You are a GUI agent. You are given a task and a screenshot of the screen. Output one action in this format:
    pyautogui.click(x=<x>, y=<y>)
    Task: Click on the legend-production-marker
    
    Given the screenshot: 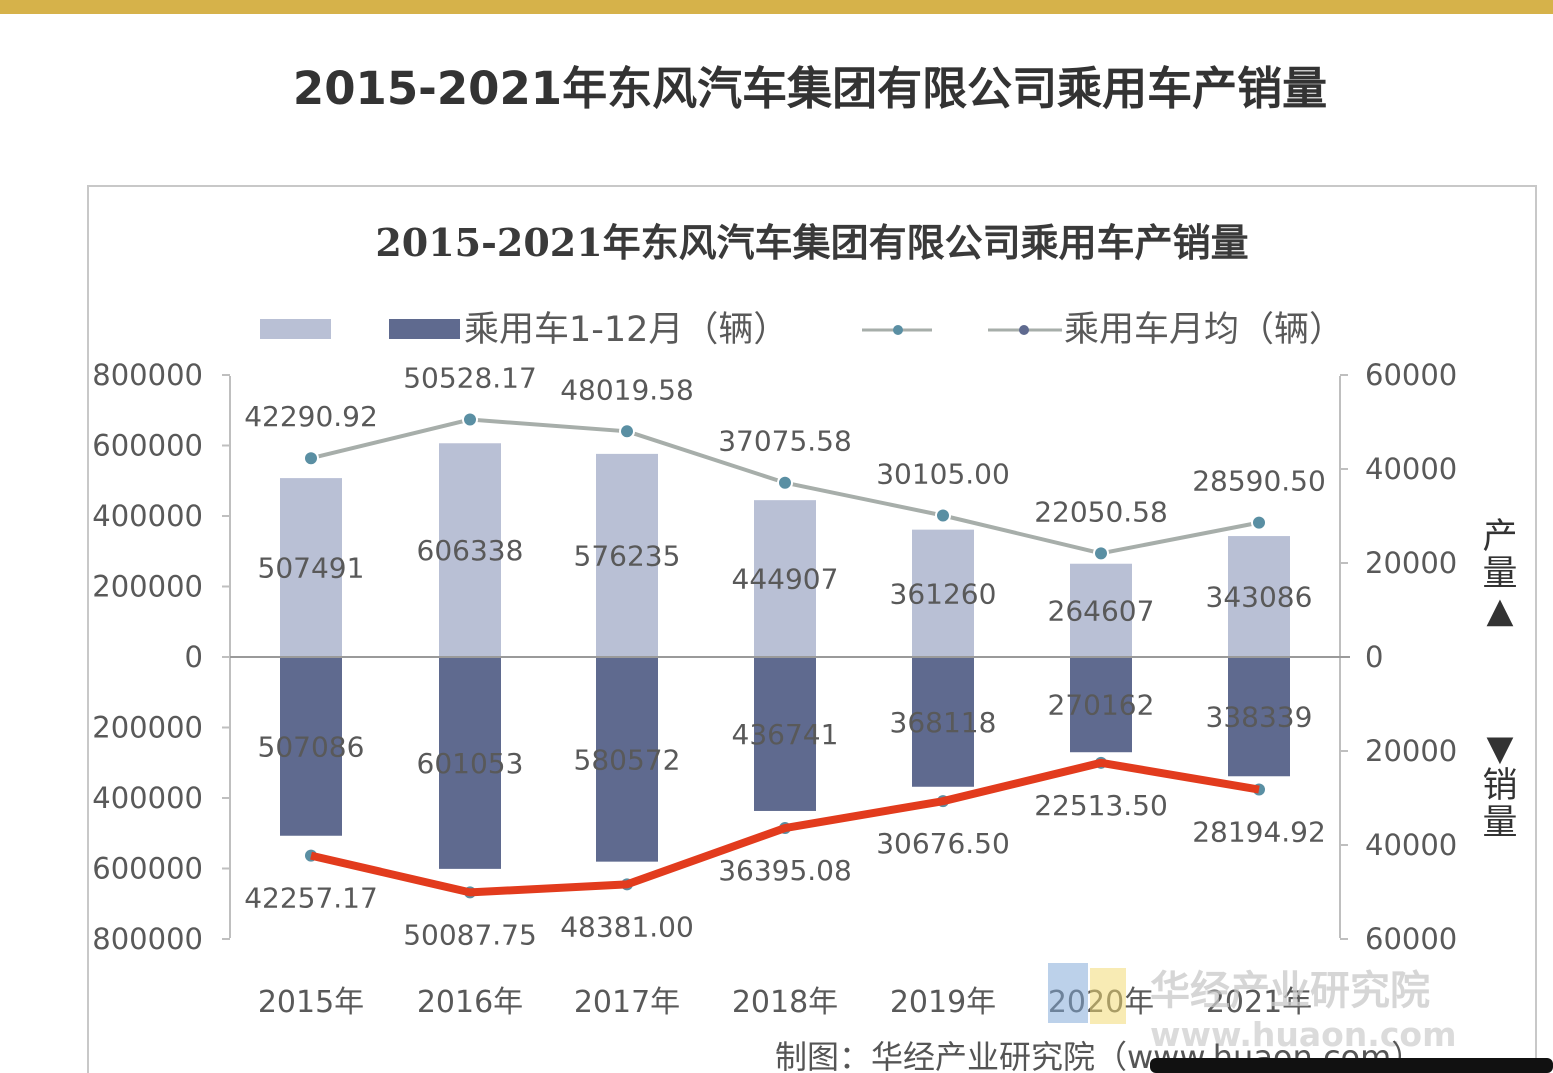 What is the action you would take?
    pyautogui.click(x=898, y=330)
    